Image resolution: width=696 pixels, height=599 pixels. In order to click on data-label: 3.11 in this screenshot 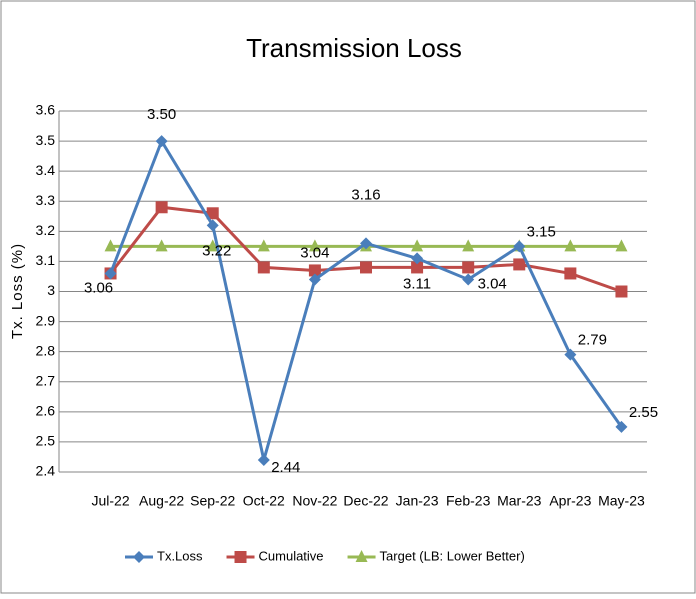, I will do `click(417, 283)`.